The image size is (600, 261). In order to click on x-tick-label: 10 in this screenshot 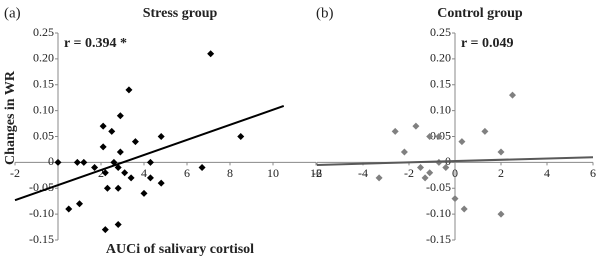, I will do `click(273, 173)`.